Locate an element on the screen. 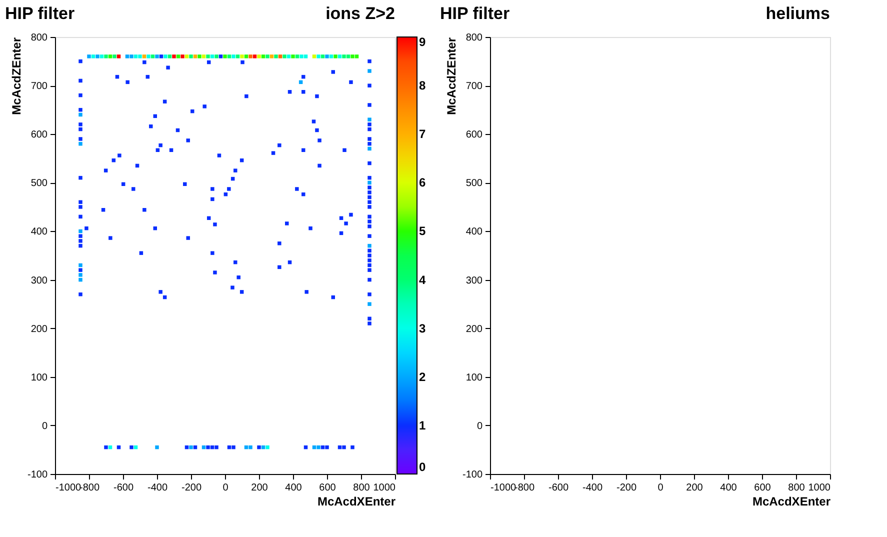 Image resolution: width=887 pixels, height=537 pixels. color-bar-label: 1 is located at coordinates (422, 425).